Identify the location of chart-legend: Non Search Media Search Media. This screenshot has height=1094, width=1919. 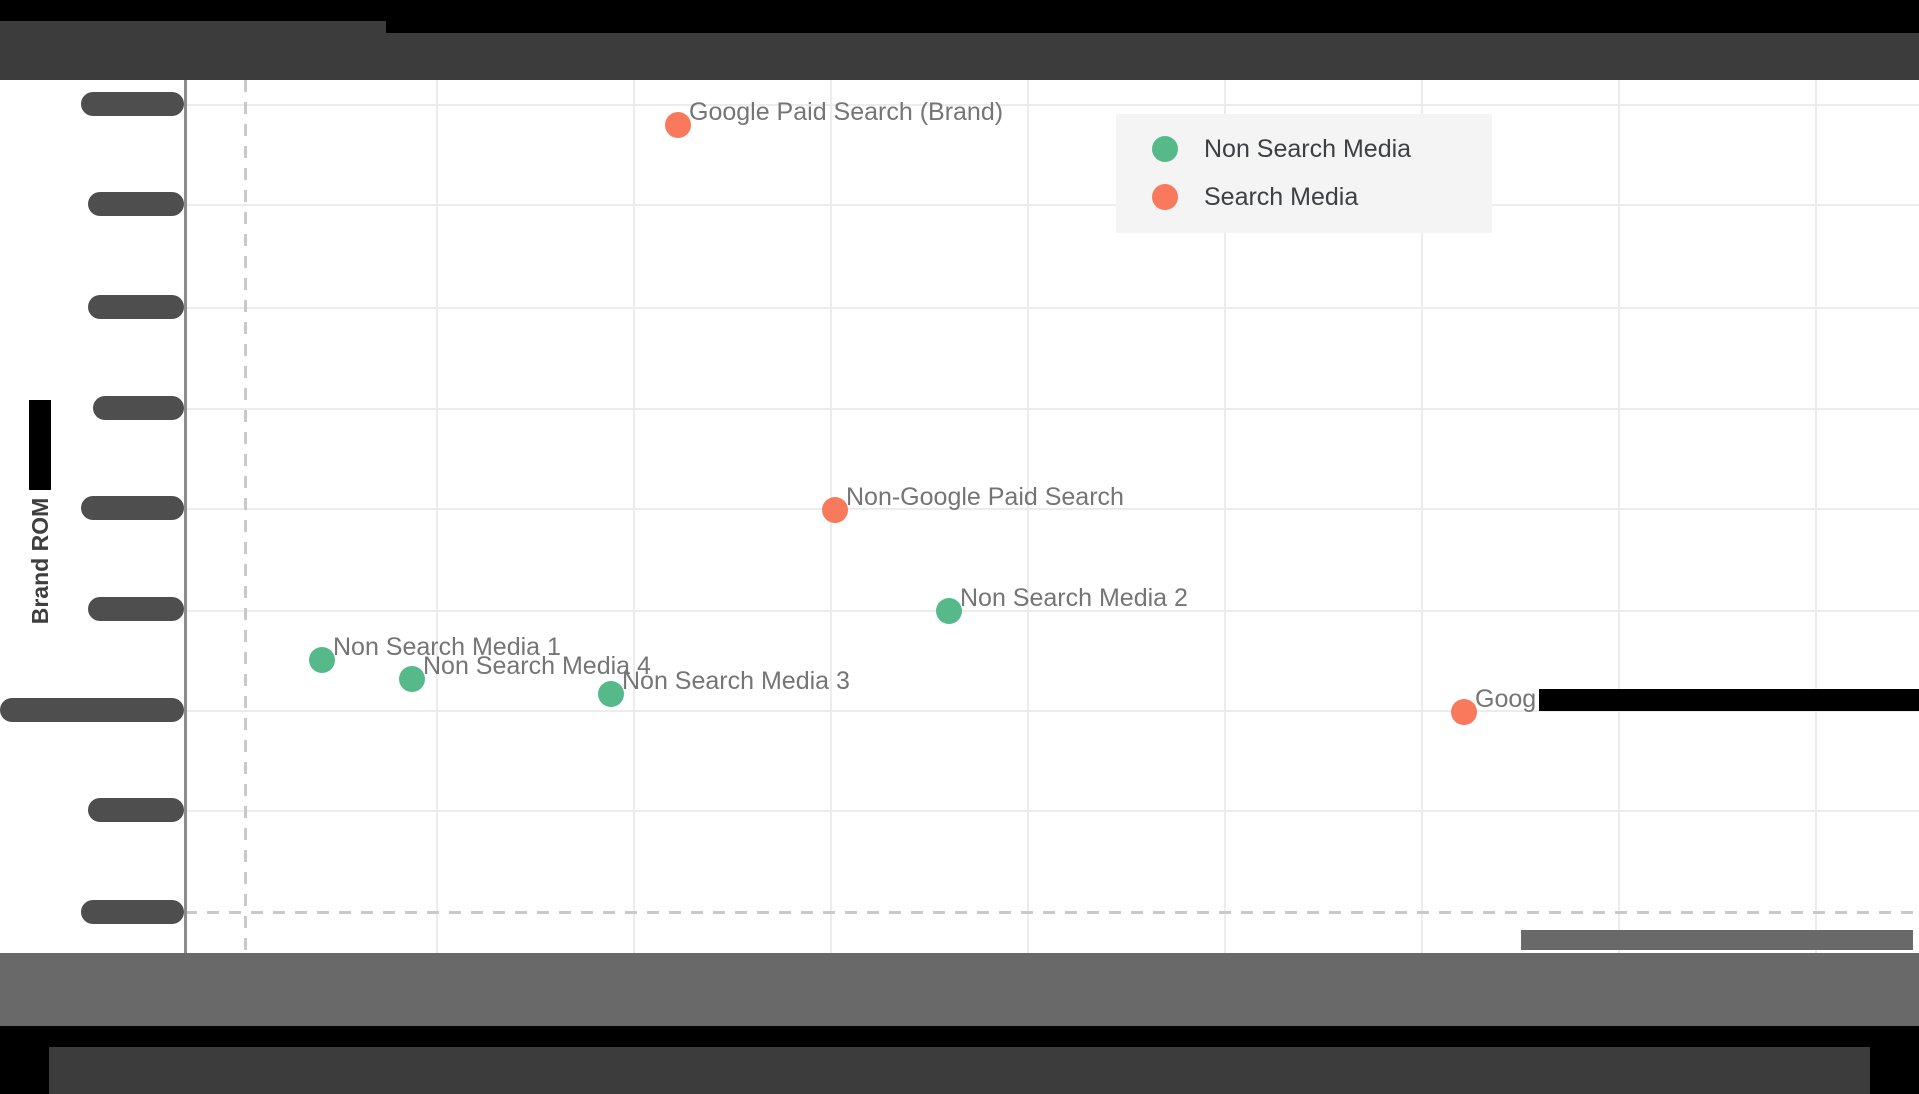
(1304, 173).